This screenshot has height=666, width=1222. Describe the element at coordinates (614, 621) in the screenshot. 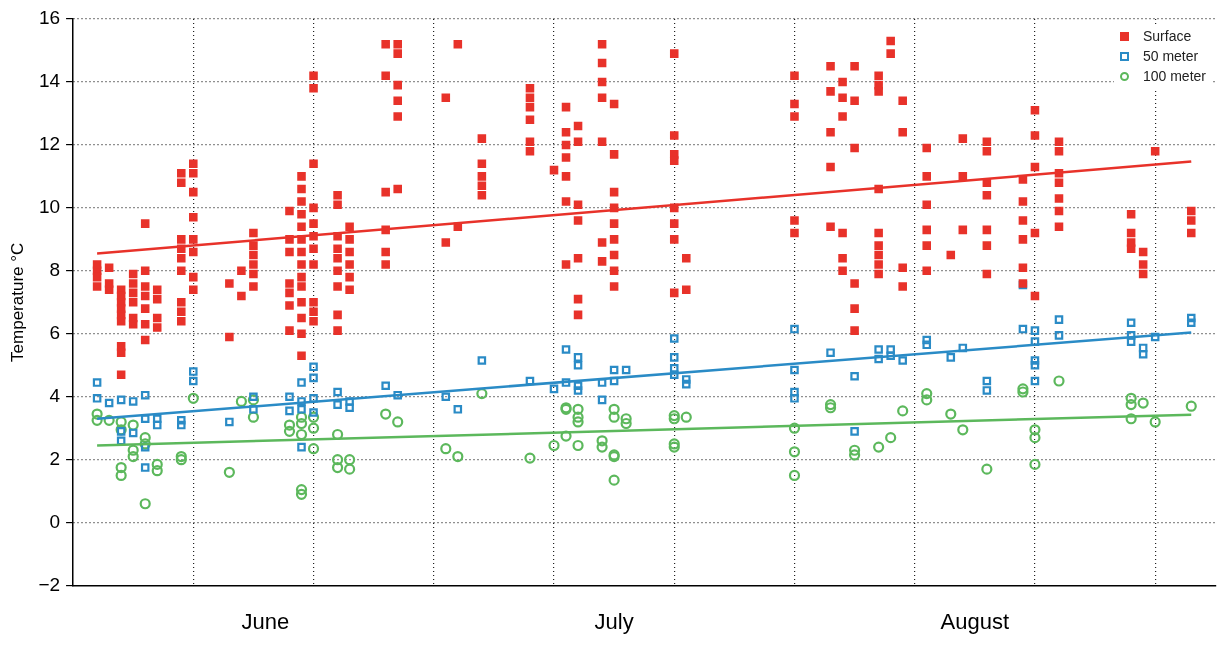

I see `x-tick-label: July` at that location.